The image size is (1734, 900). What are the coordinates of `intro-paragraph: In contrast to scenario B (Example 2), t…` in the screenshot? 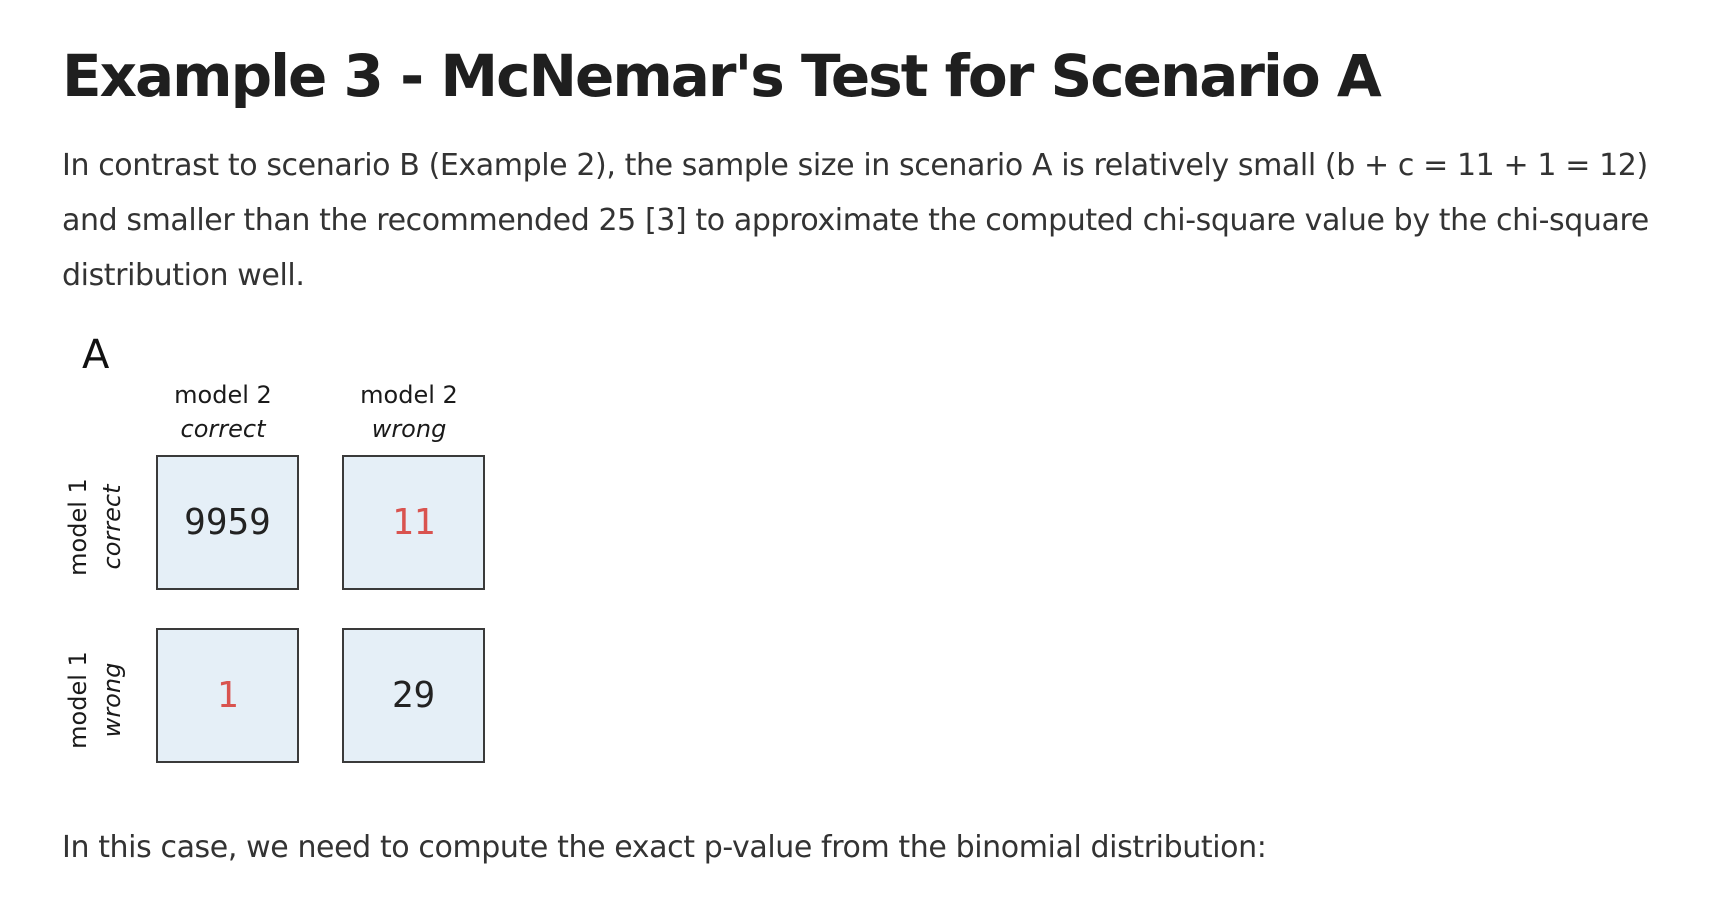 It's located at (855, 220).